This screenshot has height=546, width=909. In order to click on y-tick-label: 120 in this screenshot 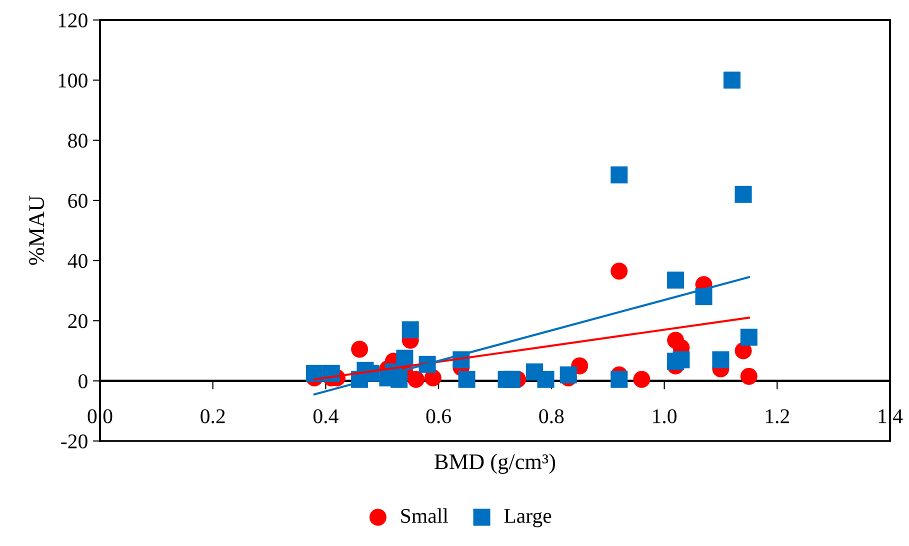, I will do `click(73, 20)`.